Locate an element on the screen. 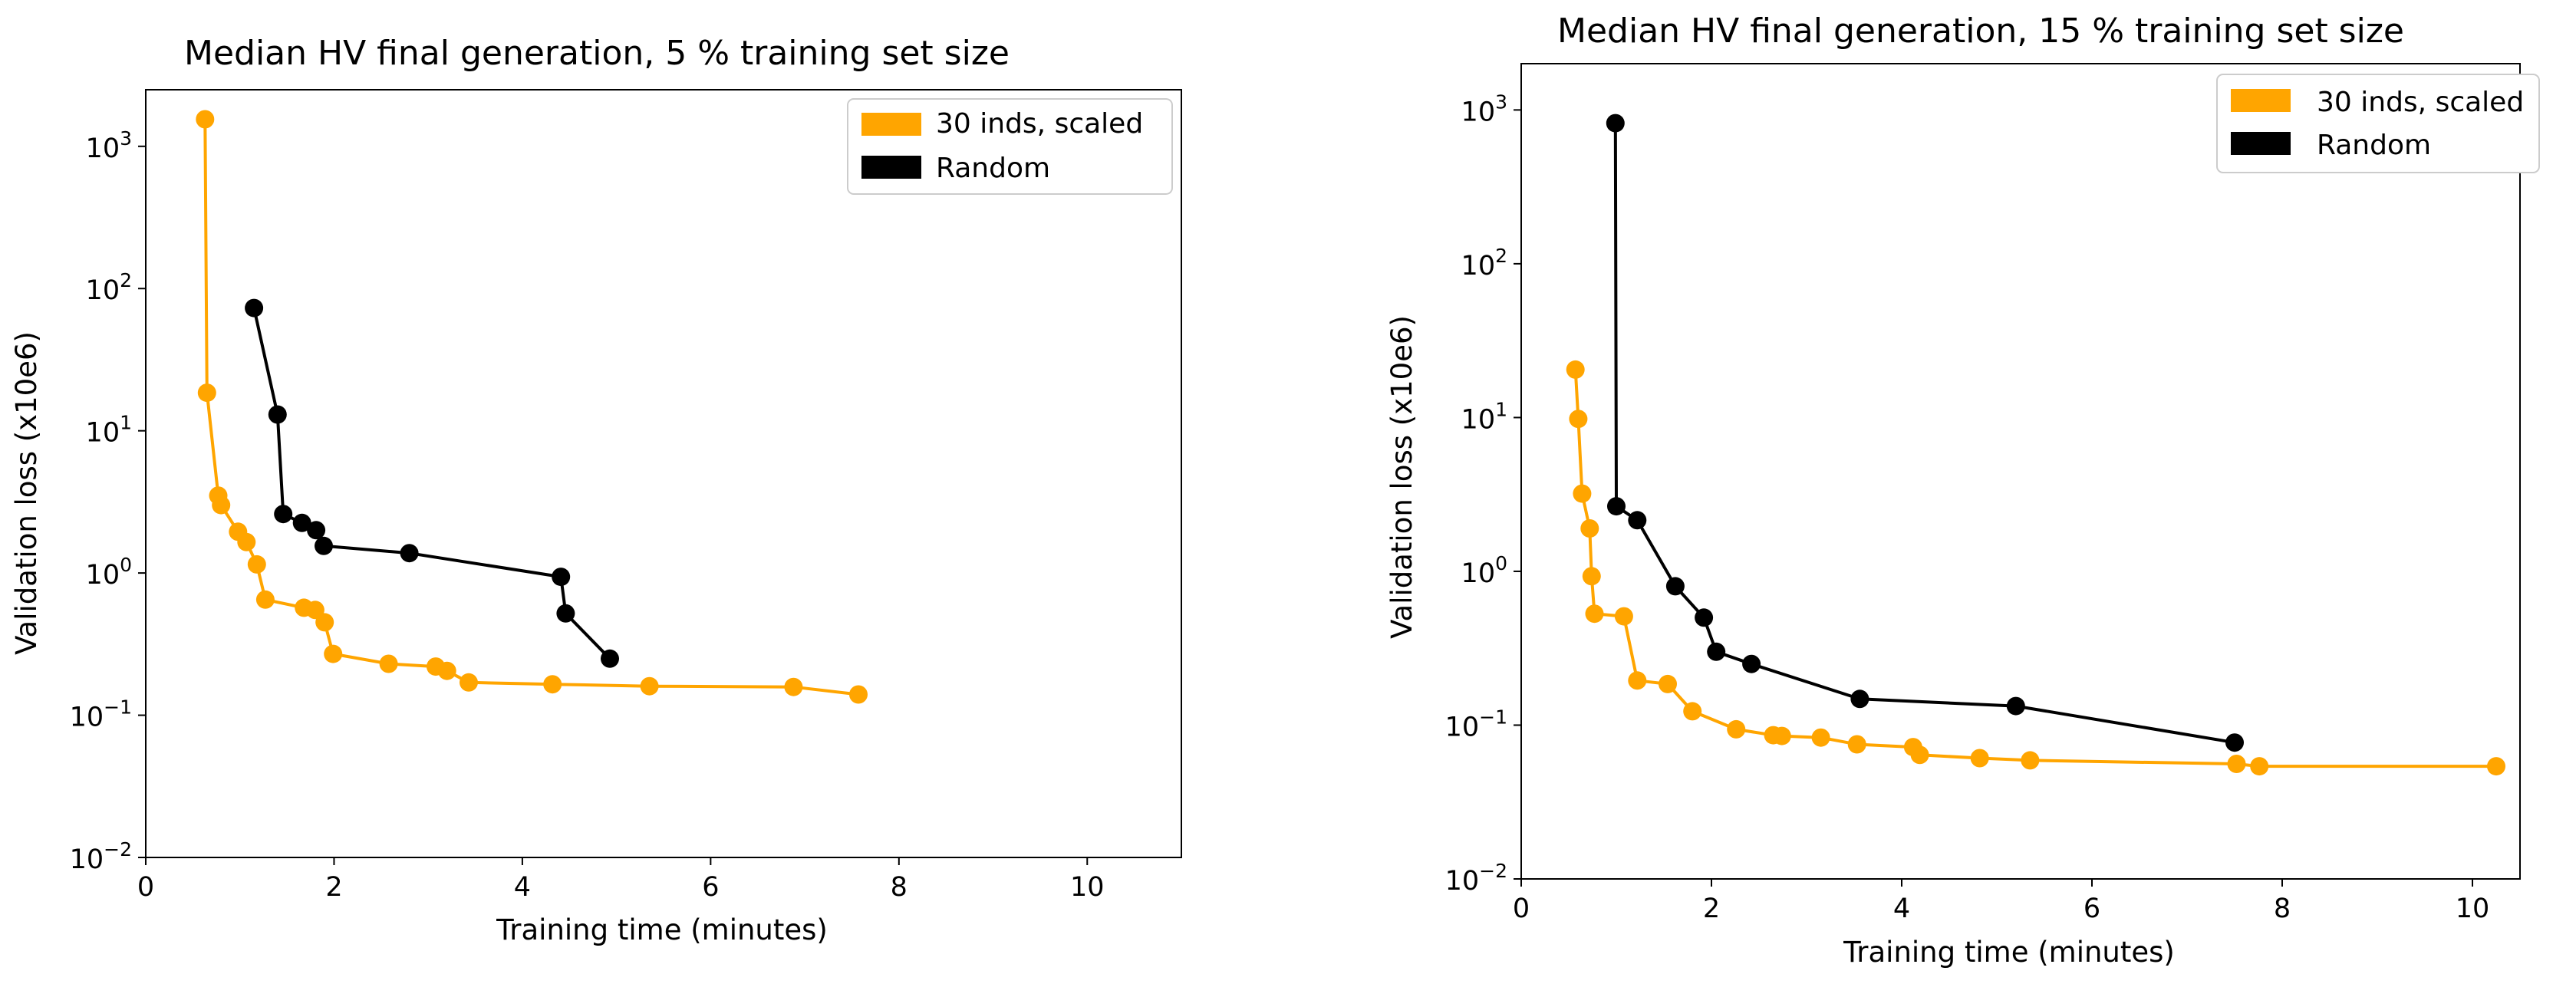 The width and height of the screenshot is (2576, 984). series-line is located at coordinates (2034, 568).